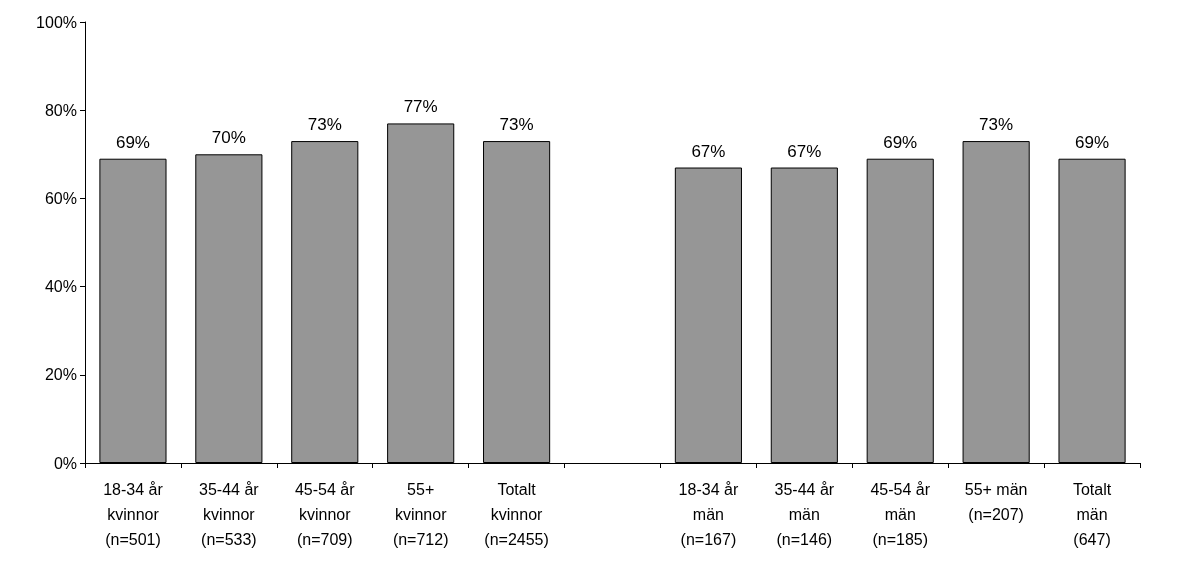  What do you see at coordinates (420, 107) in the screenshot?
I see `data-label: 77%` at bounding box center [420, 107].